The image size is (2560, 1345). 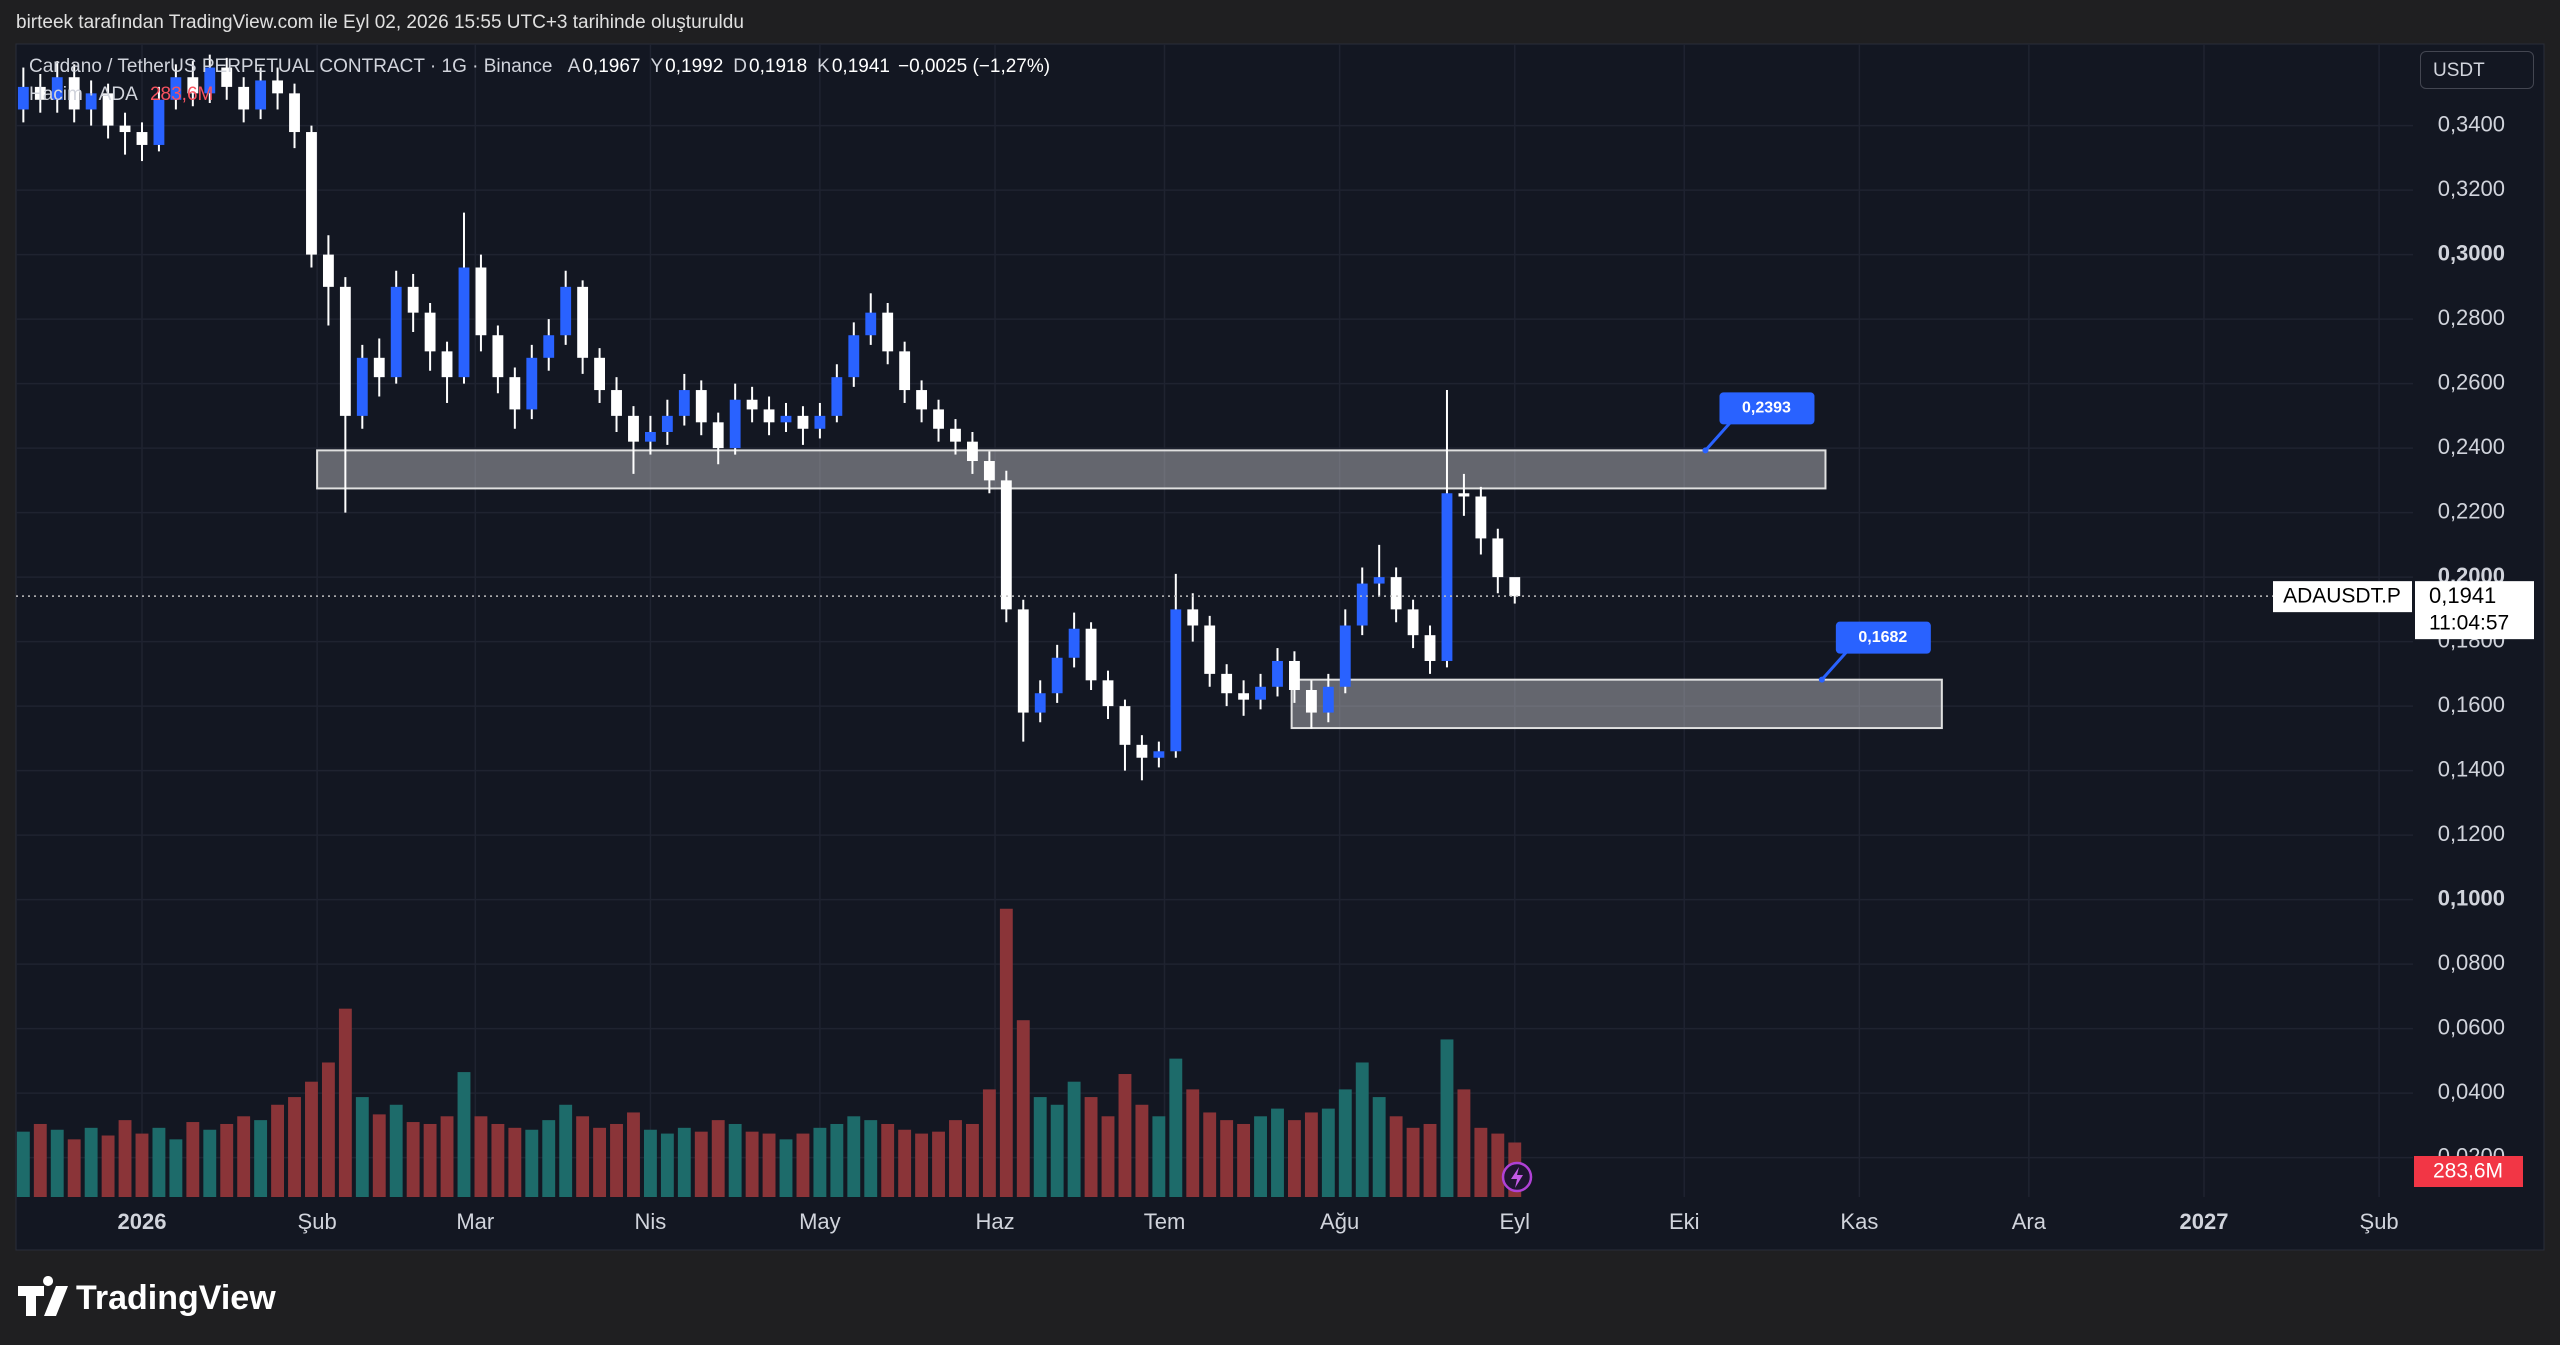 What do you see at coordinates (2029, 1221) in the screenshot?
I see `x-tick-label: Ara` at bounding box center [2029, 1221].